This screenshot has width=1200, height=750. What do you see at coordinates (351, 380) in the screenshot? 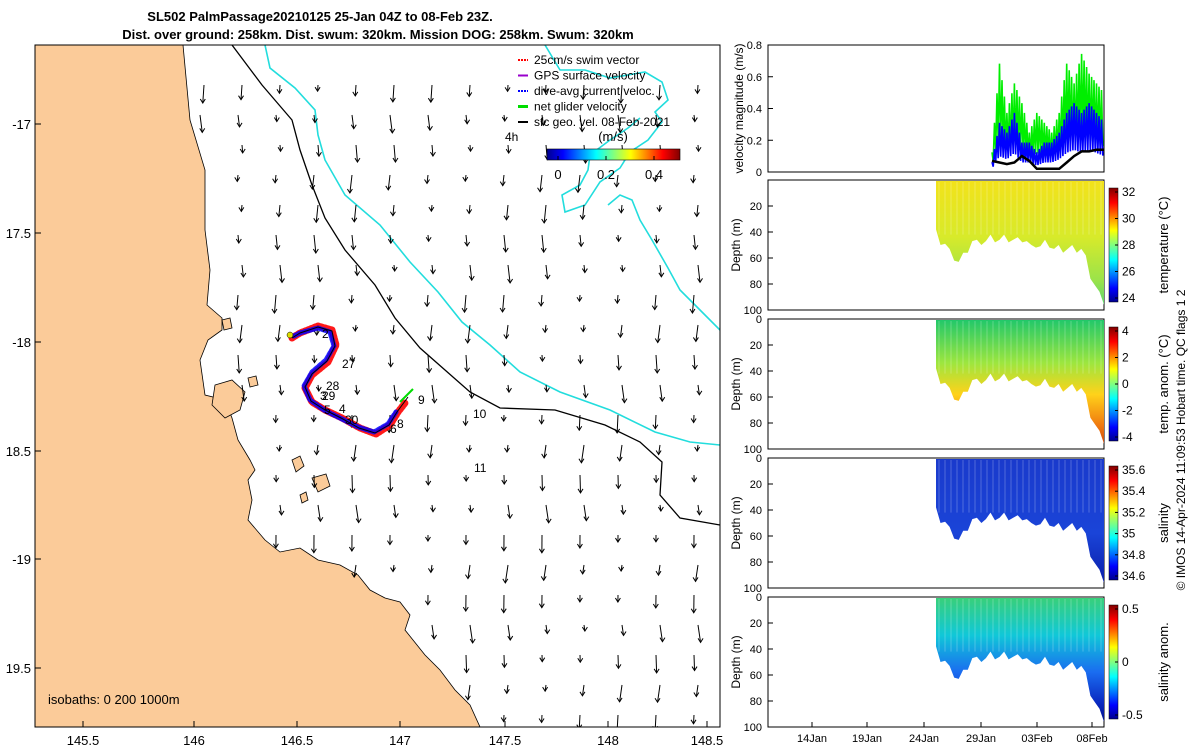
I see `glider-track` at bounding box center [351, 380].